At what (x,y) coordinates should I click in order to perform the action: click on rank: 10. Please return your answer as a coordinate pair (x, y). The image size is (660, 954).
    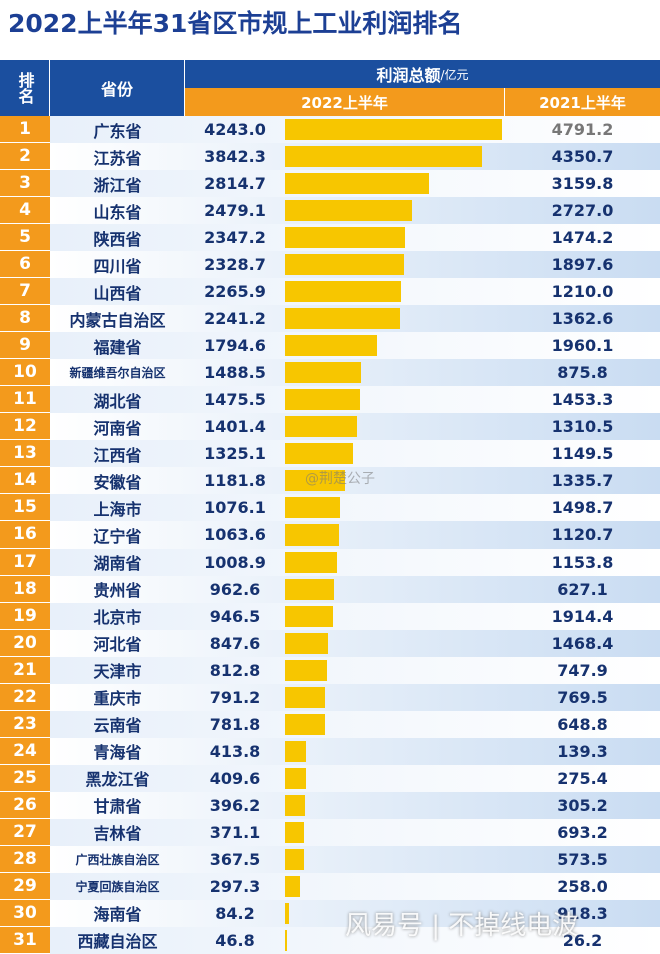
    Looking at the image, I should click on (25, 373).